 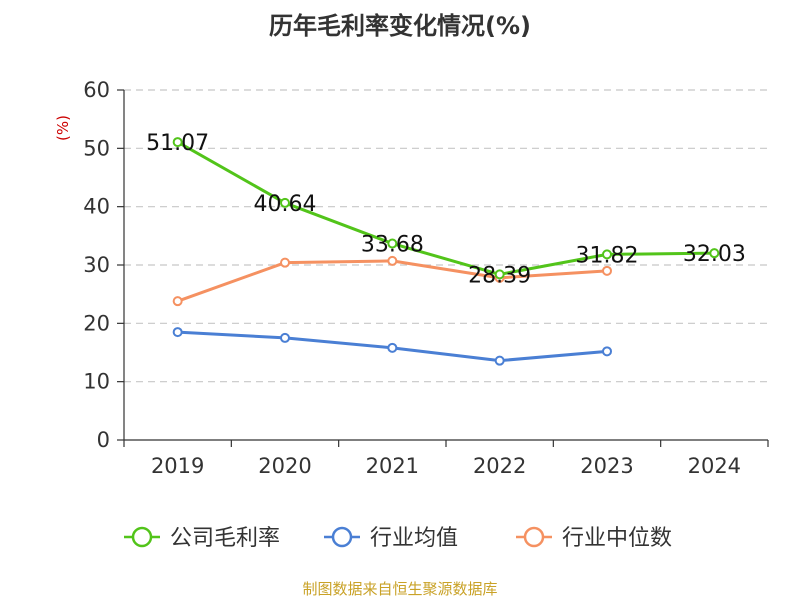 I want to click on legend-label: 公司毛利率, so click(x=225, y=538).